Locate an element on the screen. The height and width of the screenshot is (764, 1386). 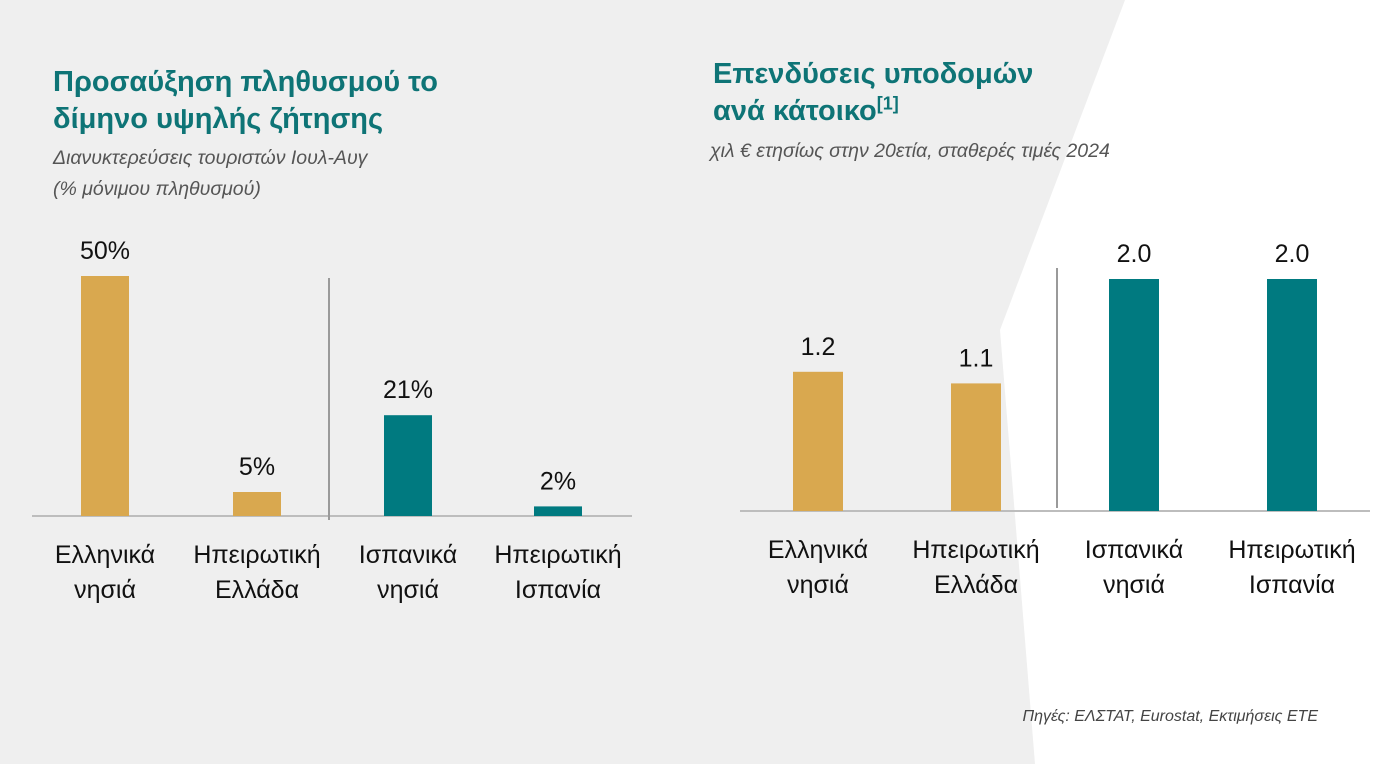
left-title-line2: δίμηνο υψηλής ζήτησης is located at coordinates (218, 119).